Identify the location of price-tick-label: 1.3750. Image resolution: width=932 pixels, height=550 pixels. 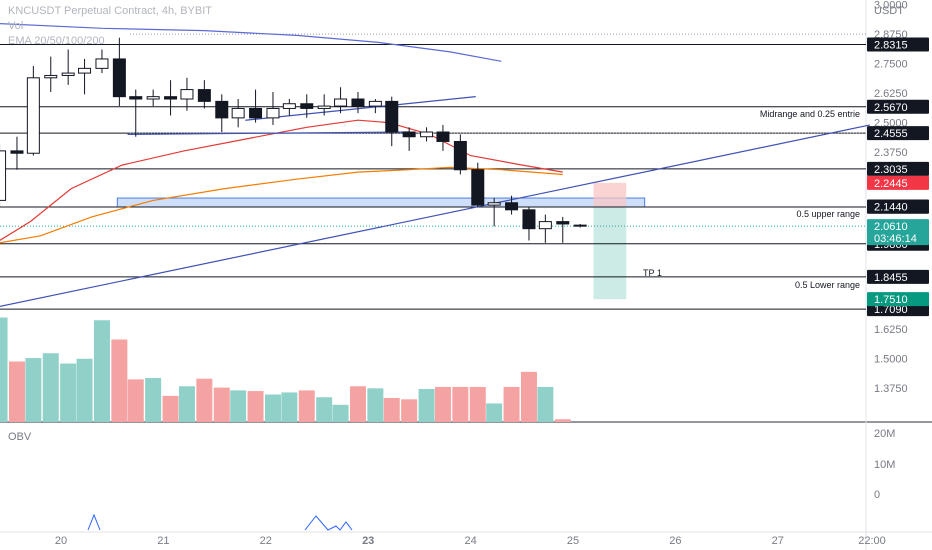
(891, 389).